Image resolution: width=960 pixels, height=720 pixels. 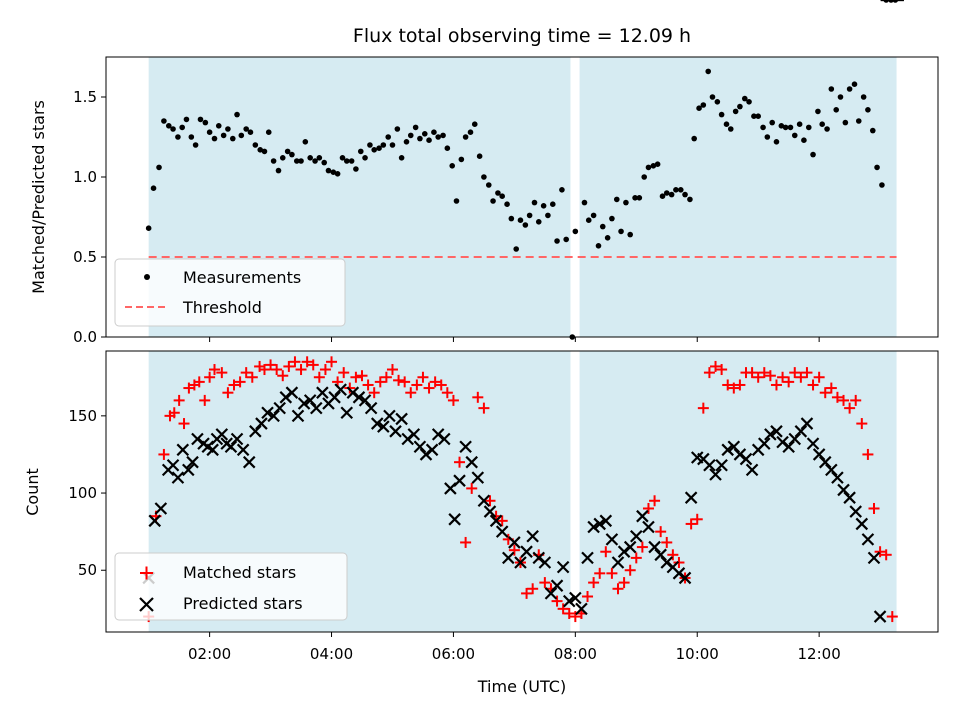 What do you see at coordinates (82, 416) in the screenshot?
I see `y-tick-label: 150` at bounding box center [82, 416].